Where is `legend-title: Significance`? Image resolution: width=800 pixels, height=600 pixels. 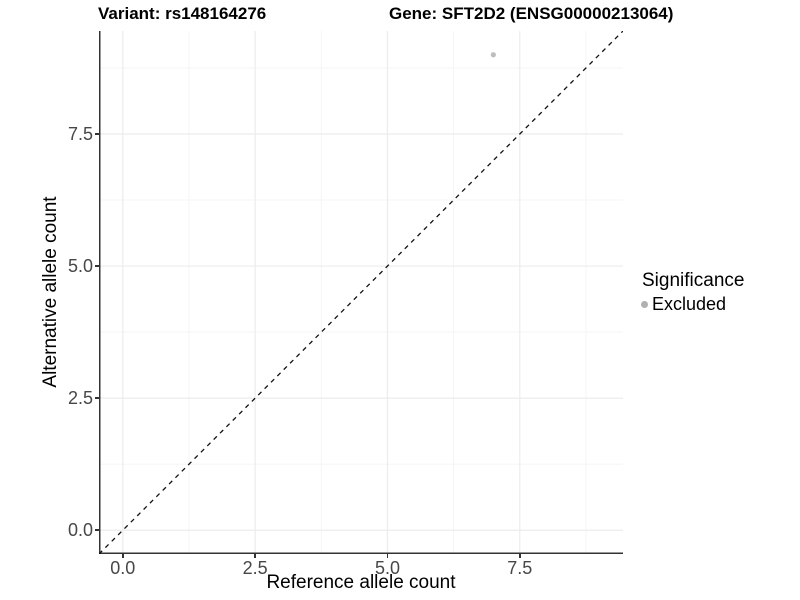
legend-title: Significance is located at coordinates (693, 280).